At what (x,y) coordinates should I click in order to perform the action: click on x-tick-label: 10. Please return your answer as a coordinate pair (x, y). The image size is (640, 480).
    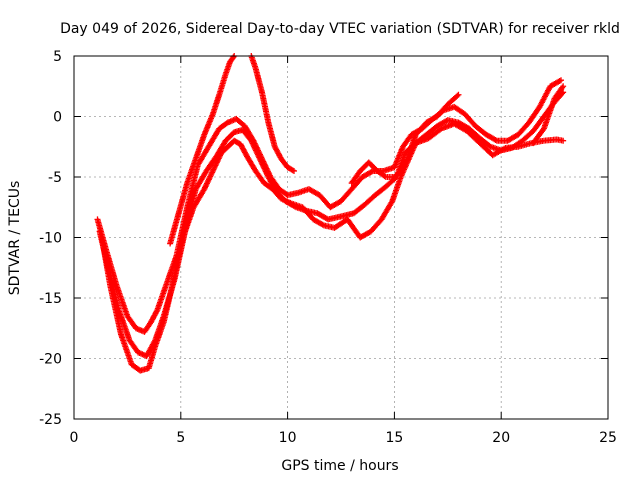
    Looking at the image, I should click on (288, 438).